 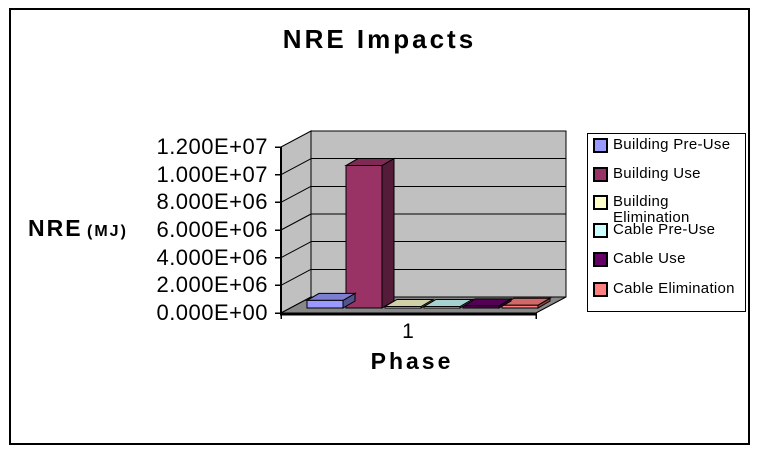 I want to click on y-tick-label: 8.000E+06, so click(x=212, y=202).